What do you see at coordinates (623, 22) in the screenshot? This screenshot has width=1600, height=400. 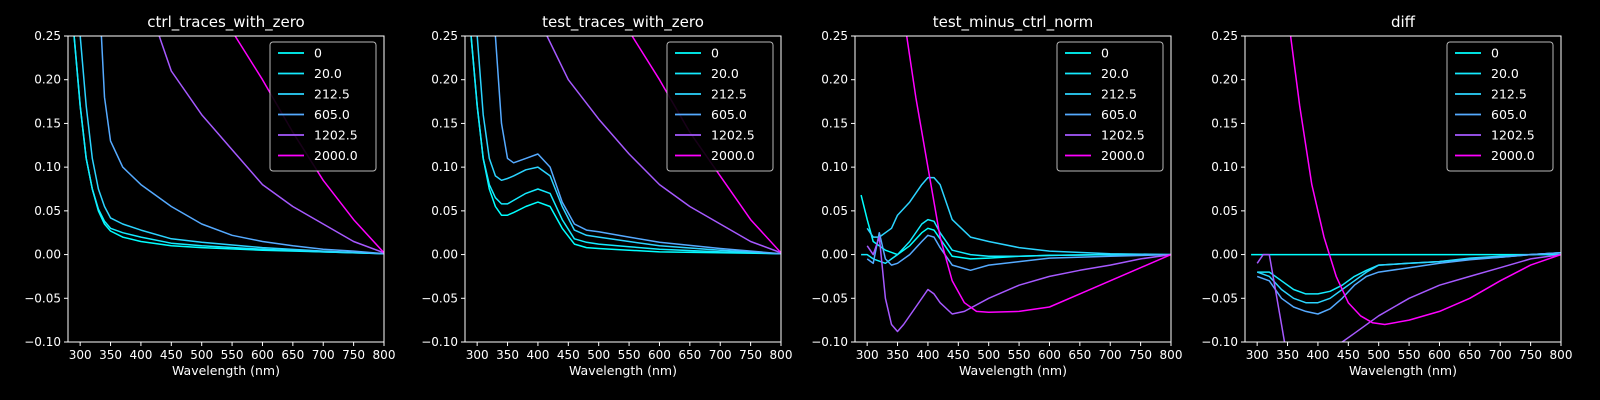 I see `chart-title: test_traces_with_zero` at bounding box center [623, 22].